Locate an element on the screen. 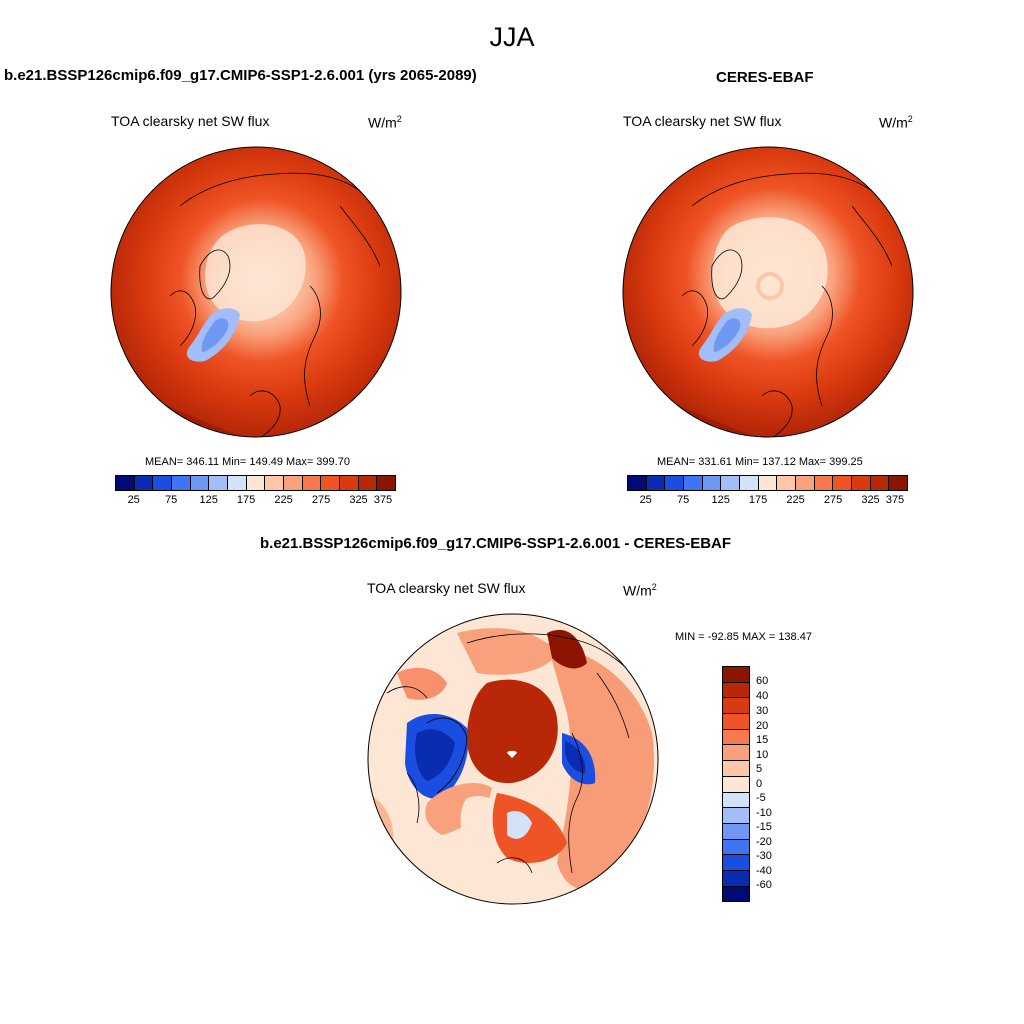 This screenshot has width=1024, height=1024. panel1-colorbar-swatches is located at coordinates (255, 483).